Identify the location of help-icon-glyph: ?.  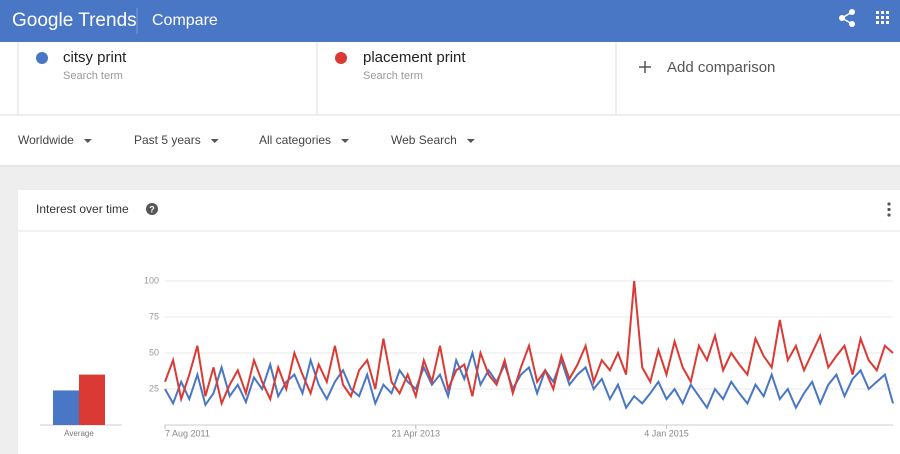
(152, 209).